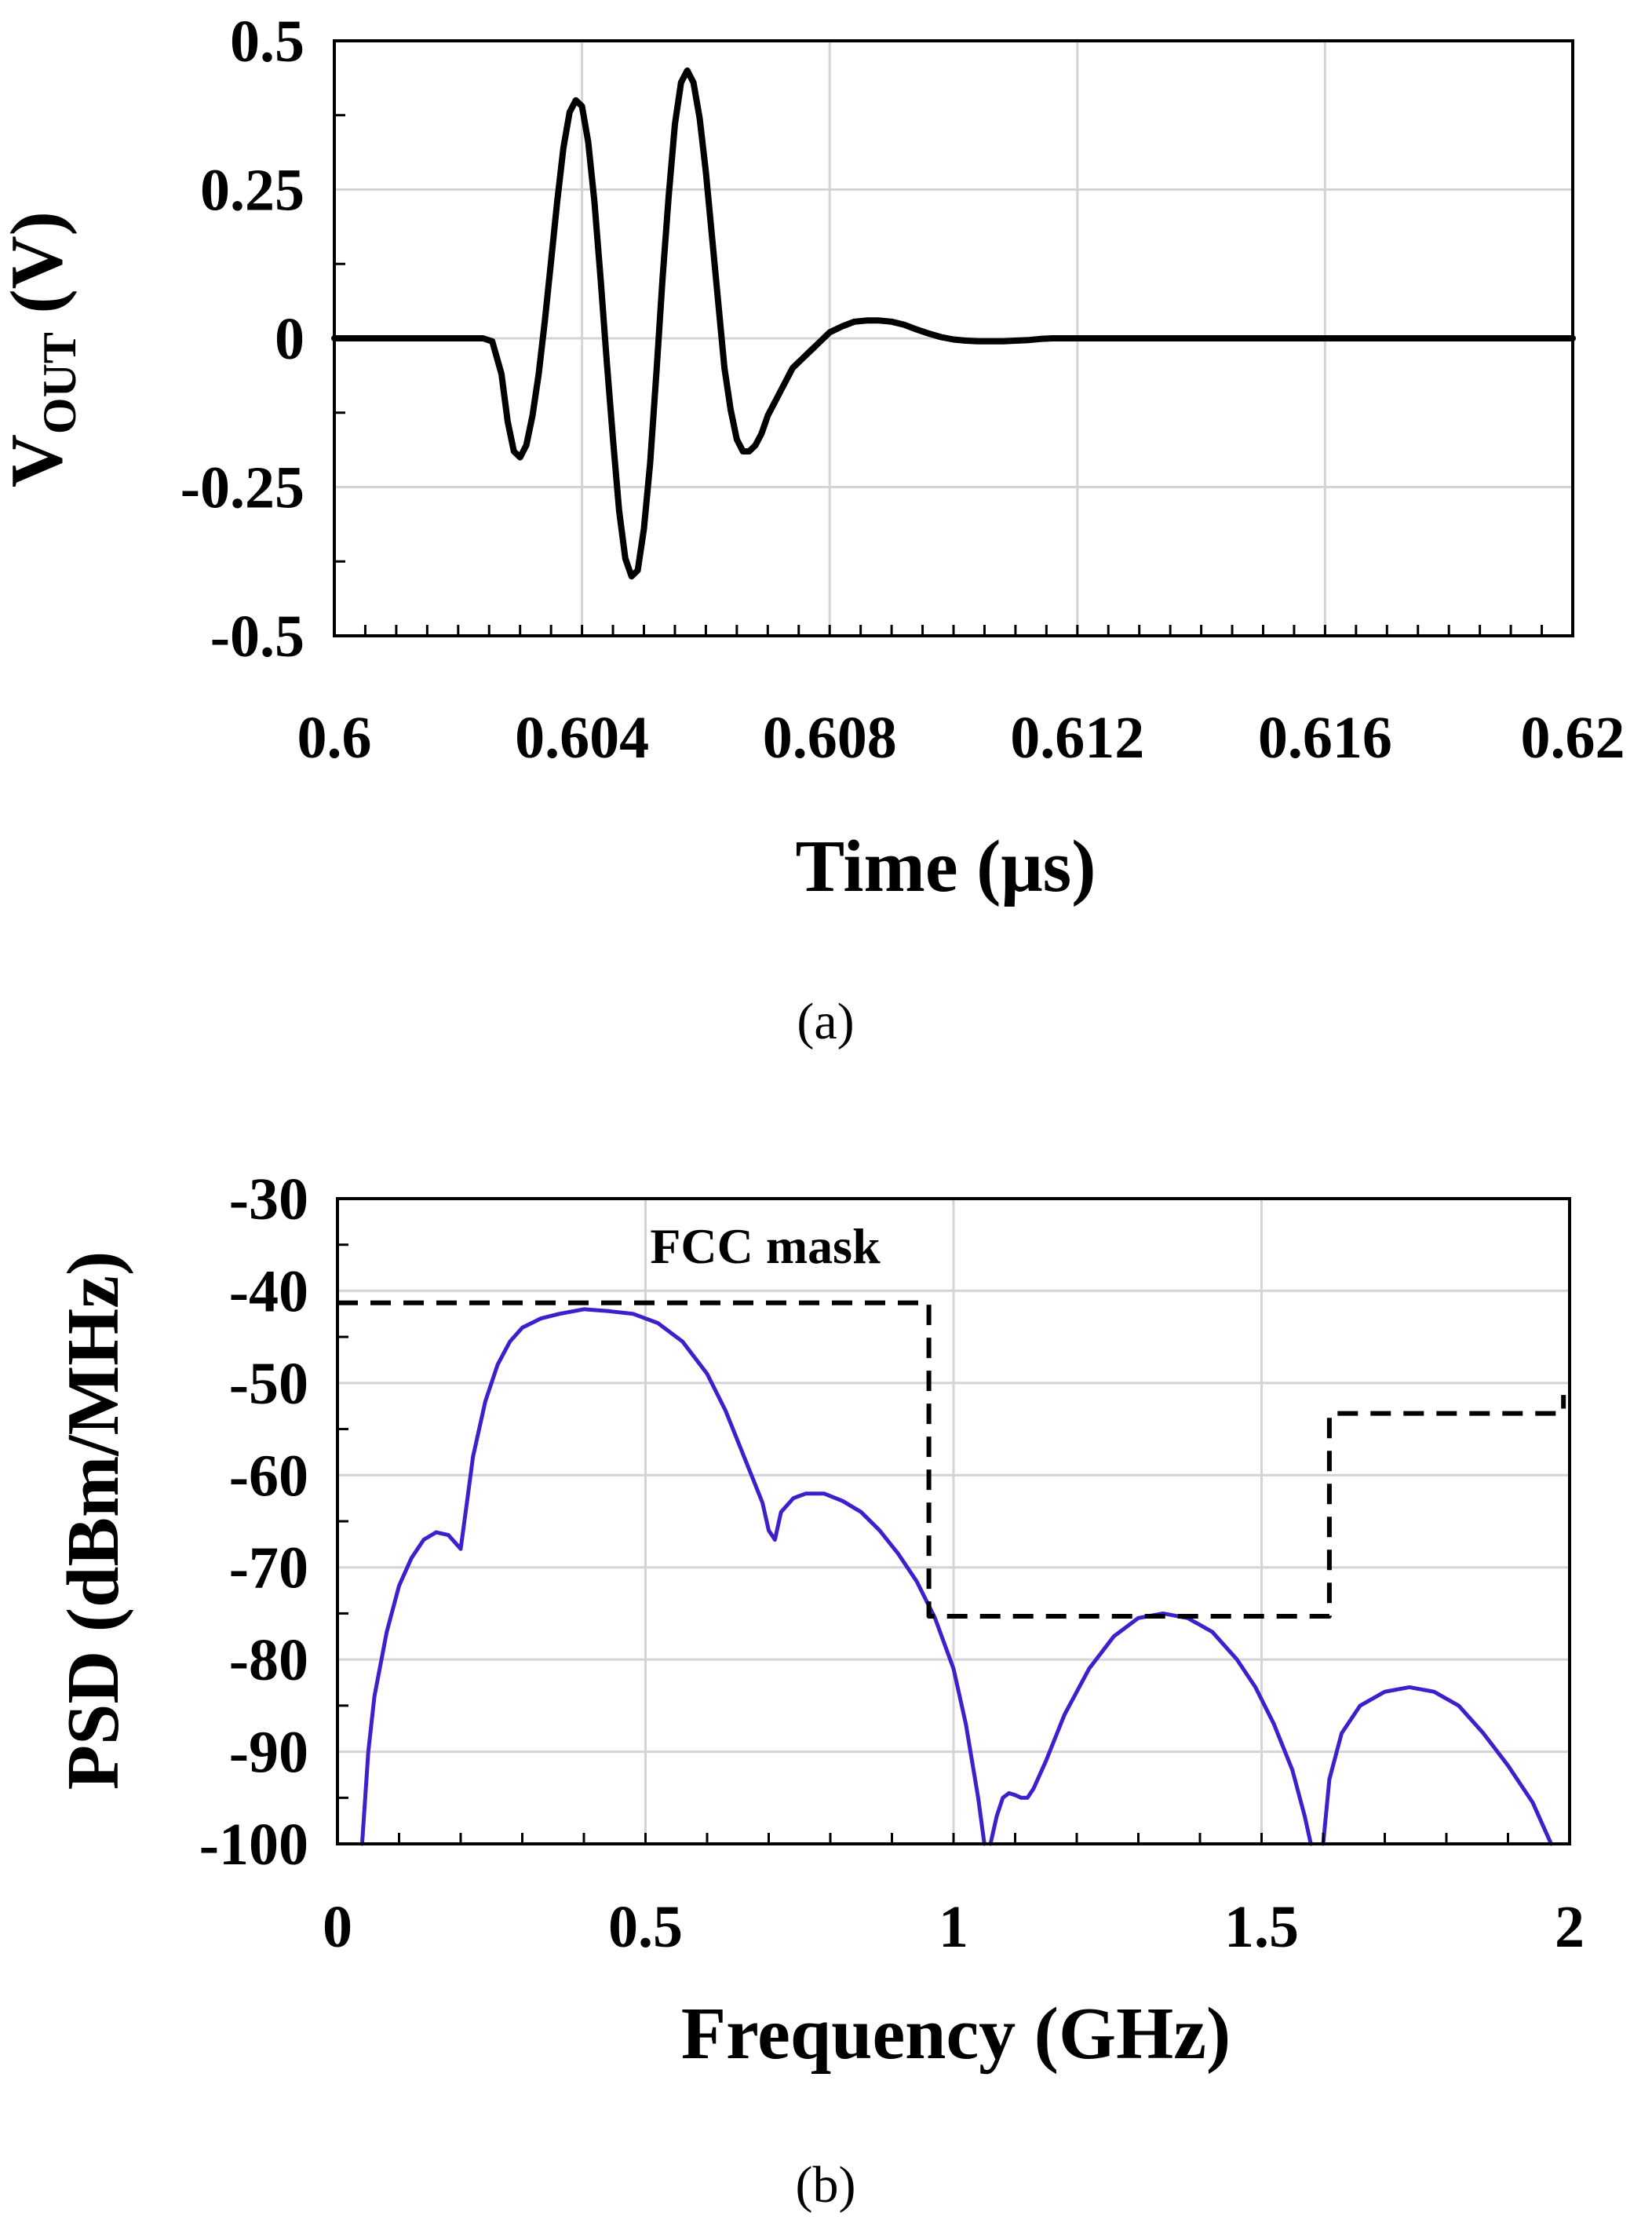  Describe the element at coordinates (243, 488) in the screenshot. I see `y-tick-label: -0.25` at that location.